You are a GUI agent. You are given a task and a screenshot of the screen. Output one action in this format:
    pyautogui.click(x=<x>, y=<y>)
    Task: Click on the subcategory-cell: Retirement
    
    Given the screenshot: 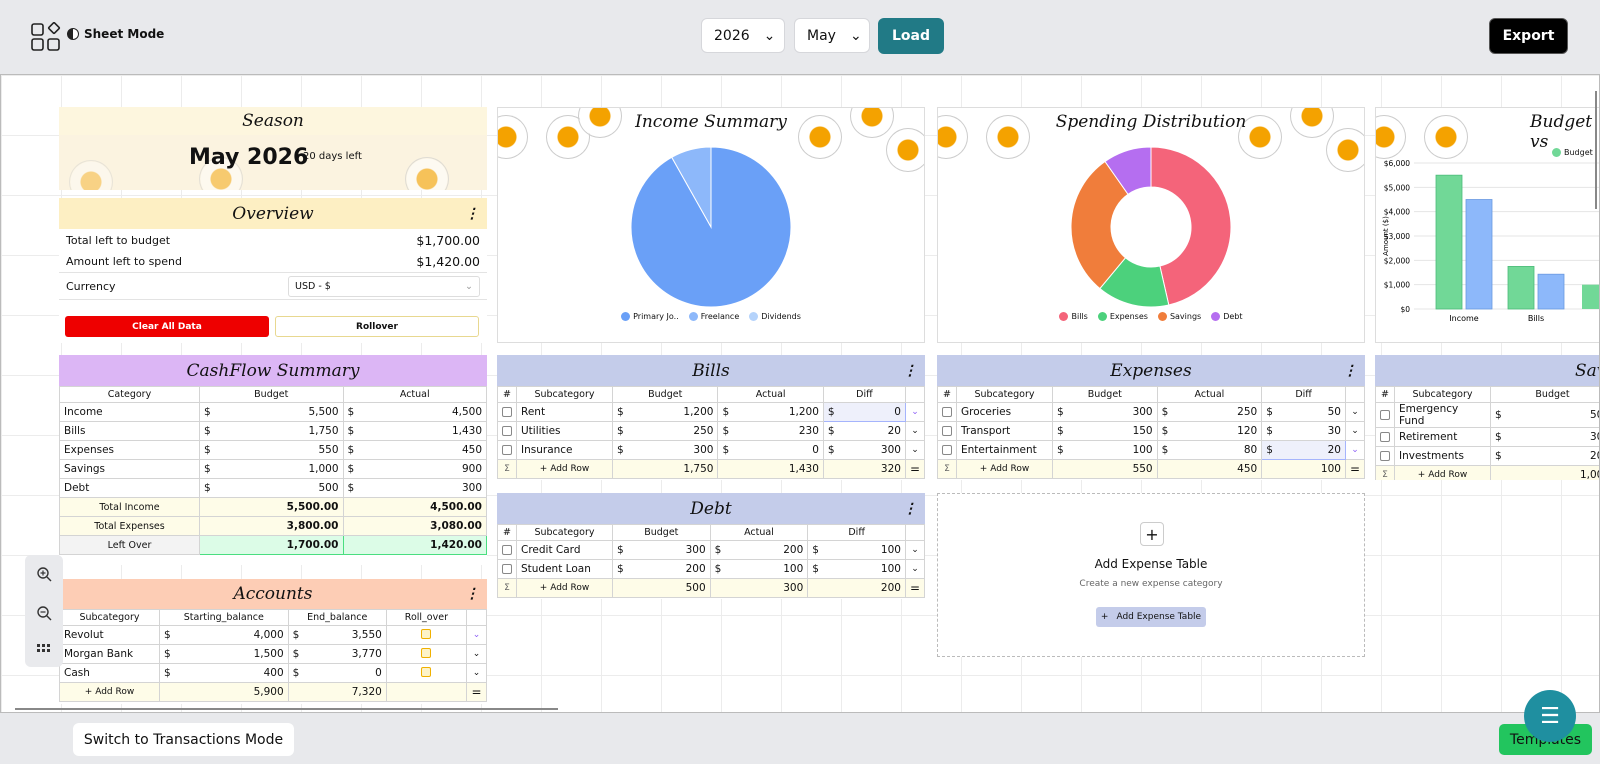 What is the action you would take?
    pyautogui.click(x=1442, y=437)
    